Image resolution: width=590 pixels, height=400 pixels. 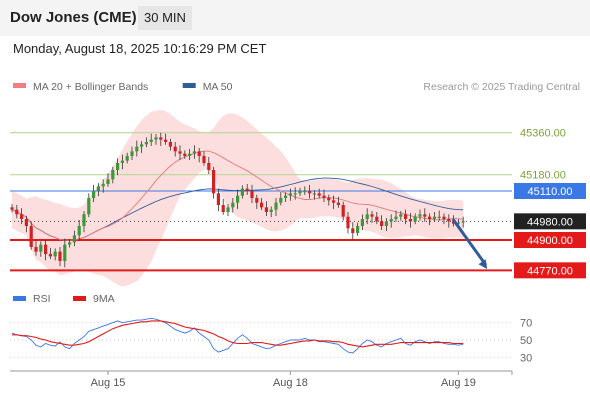 What do you see at coordinates (501, 87) in the screenshot?
I see `research-credit: Research © 2025 Trading Central` at bounding box center [501, 87].